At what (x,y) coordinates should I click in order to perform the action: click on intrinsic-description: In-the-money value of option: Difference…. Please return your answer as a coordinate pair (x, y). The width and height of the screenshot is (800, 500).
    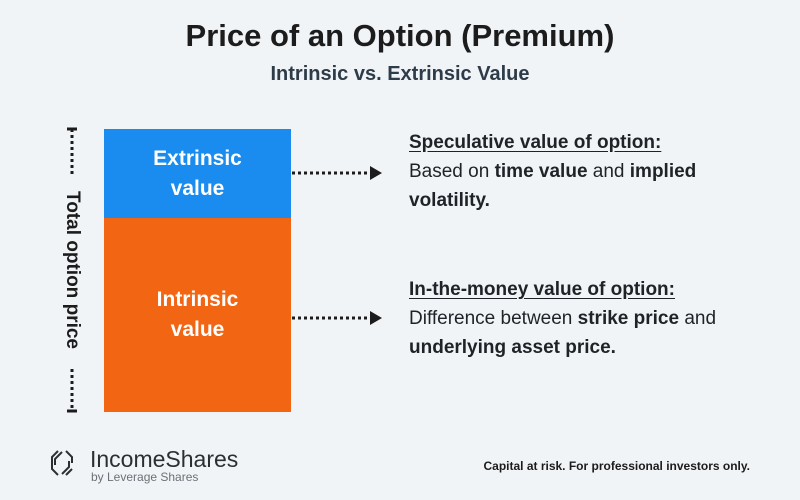
    Looking at the image, I should click on (594, 318).